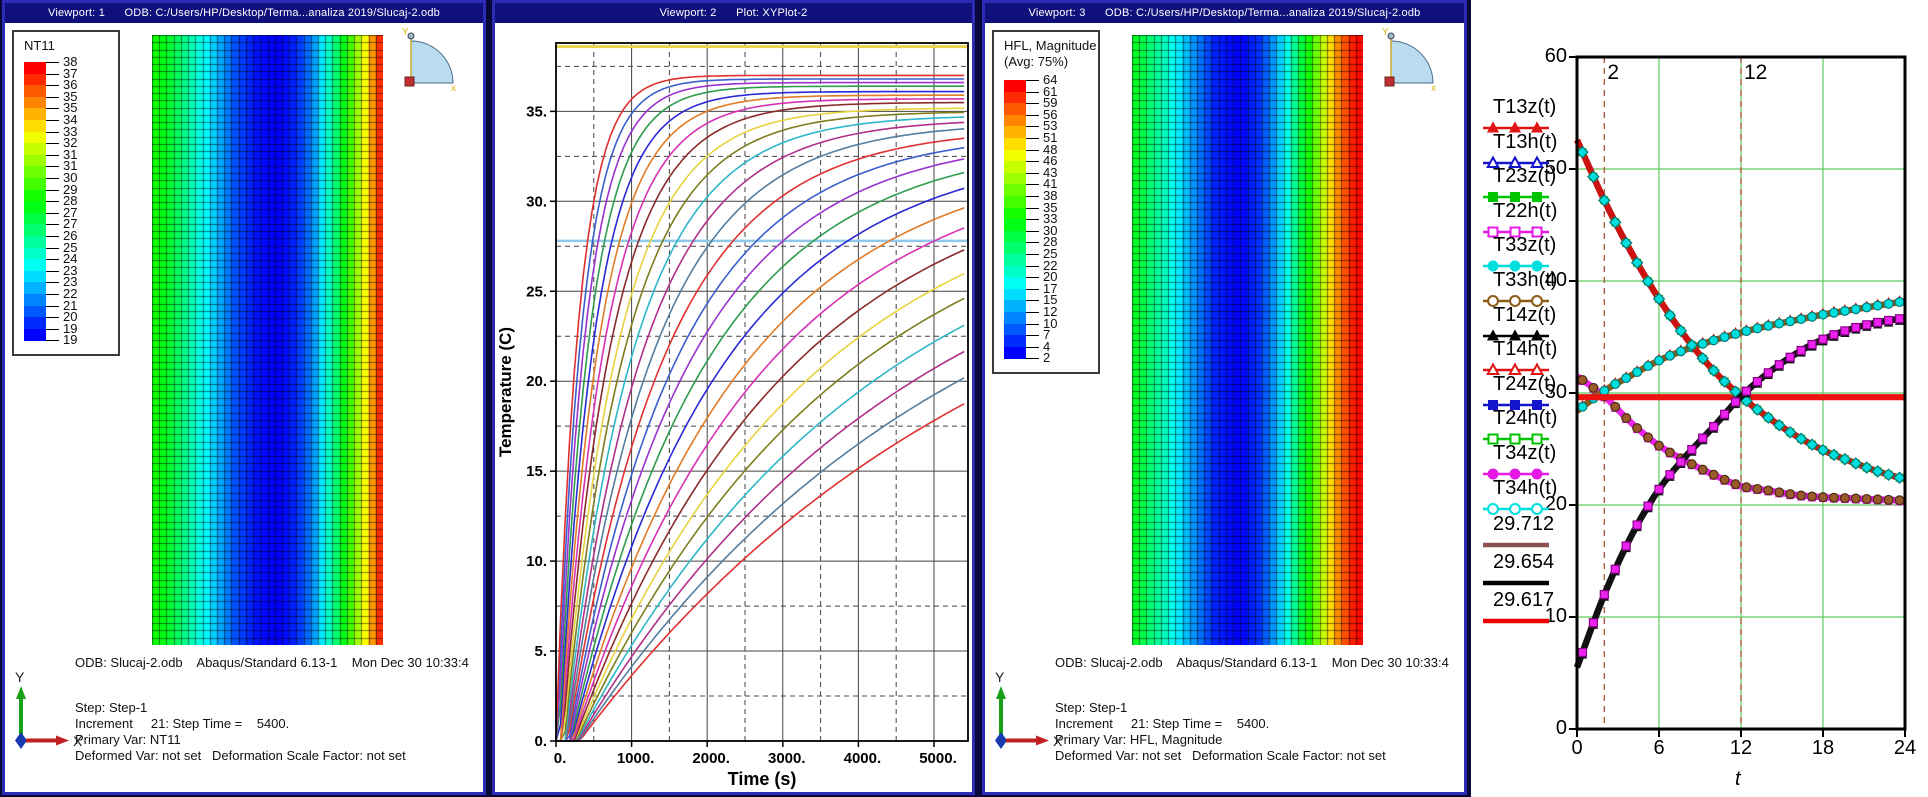 This screenshot has height=797, width=1928. What do you see at coordinates (536, 471) in the screenshot?
I see `svg-text: 15.` at bounding box center [536, 471].